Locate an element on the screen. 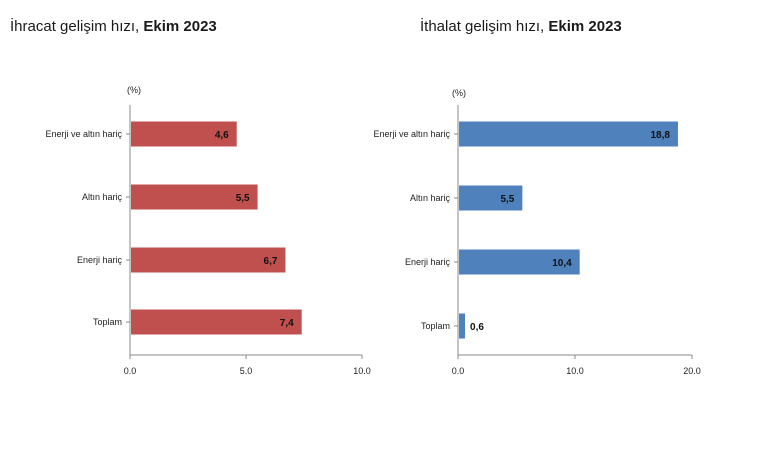  export-value-label: 5,5 is located at coordinates (243, 198).